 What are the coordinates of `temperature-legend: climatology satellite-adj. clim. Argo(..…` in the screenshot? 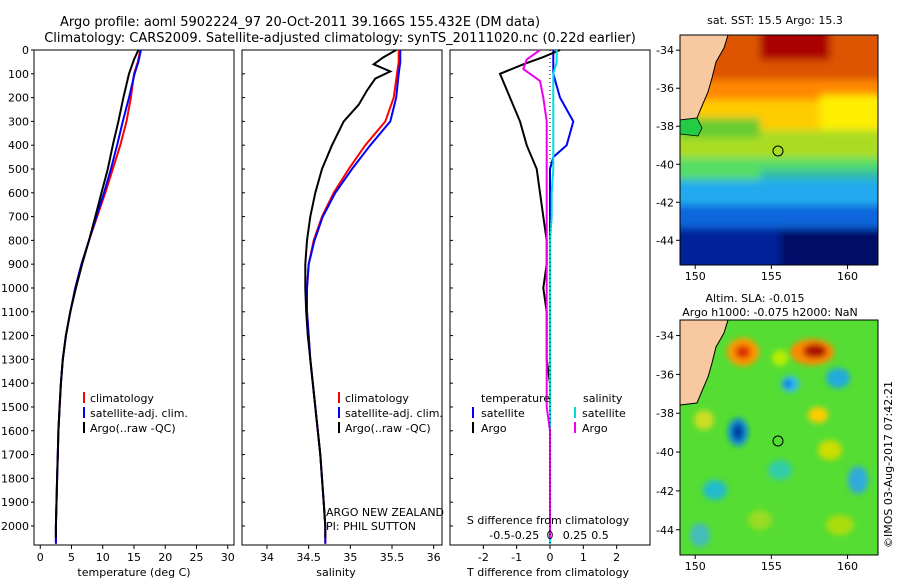 It's located at (135, 413).